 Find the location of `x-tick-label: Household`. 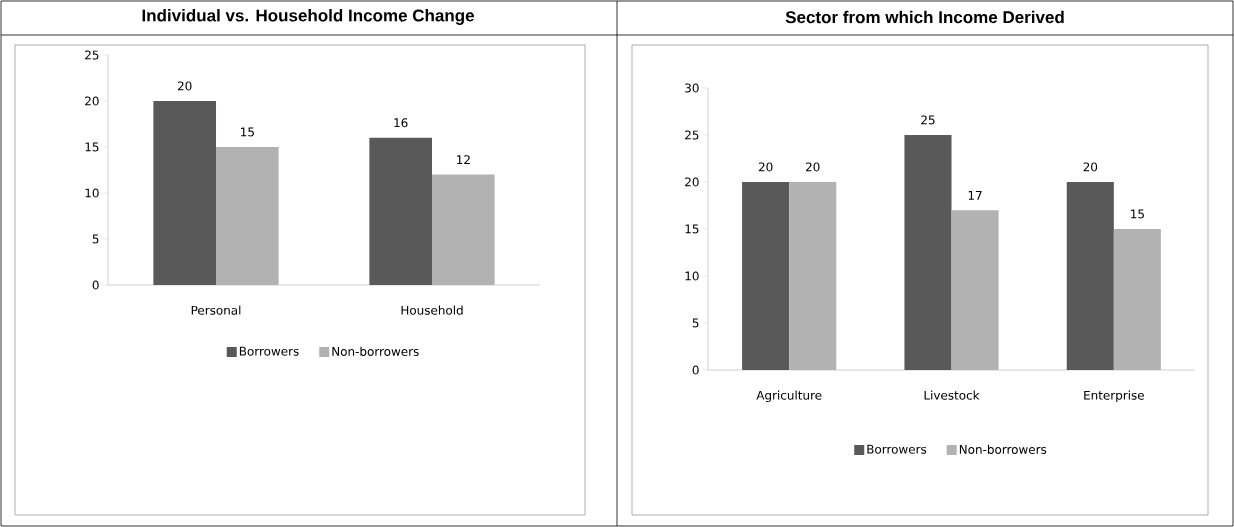

x-tick-label: Household is located at coordinates (432, 310).